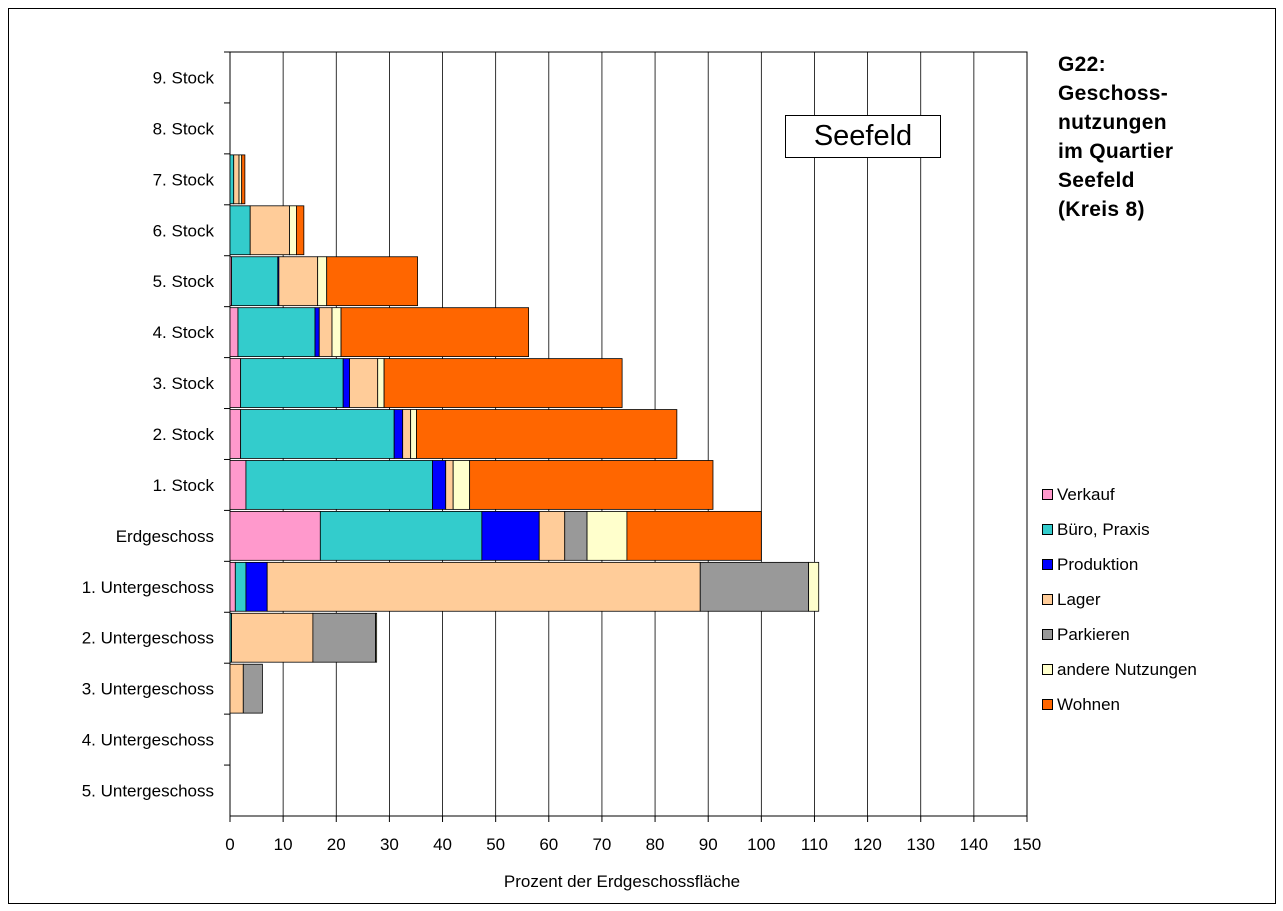 The height and width of the screenshot is (911, 1283). Describe the element at coordinates (229, 844) in the screenshot. I see `x-tick-label-0: 0` at that location.